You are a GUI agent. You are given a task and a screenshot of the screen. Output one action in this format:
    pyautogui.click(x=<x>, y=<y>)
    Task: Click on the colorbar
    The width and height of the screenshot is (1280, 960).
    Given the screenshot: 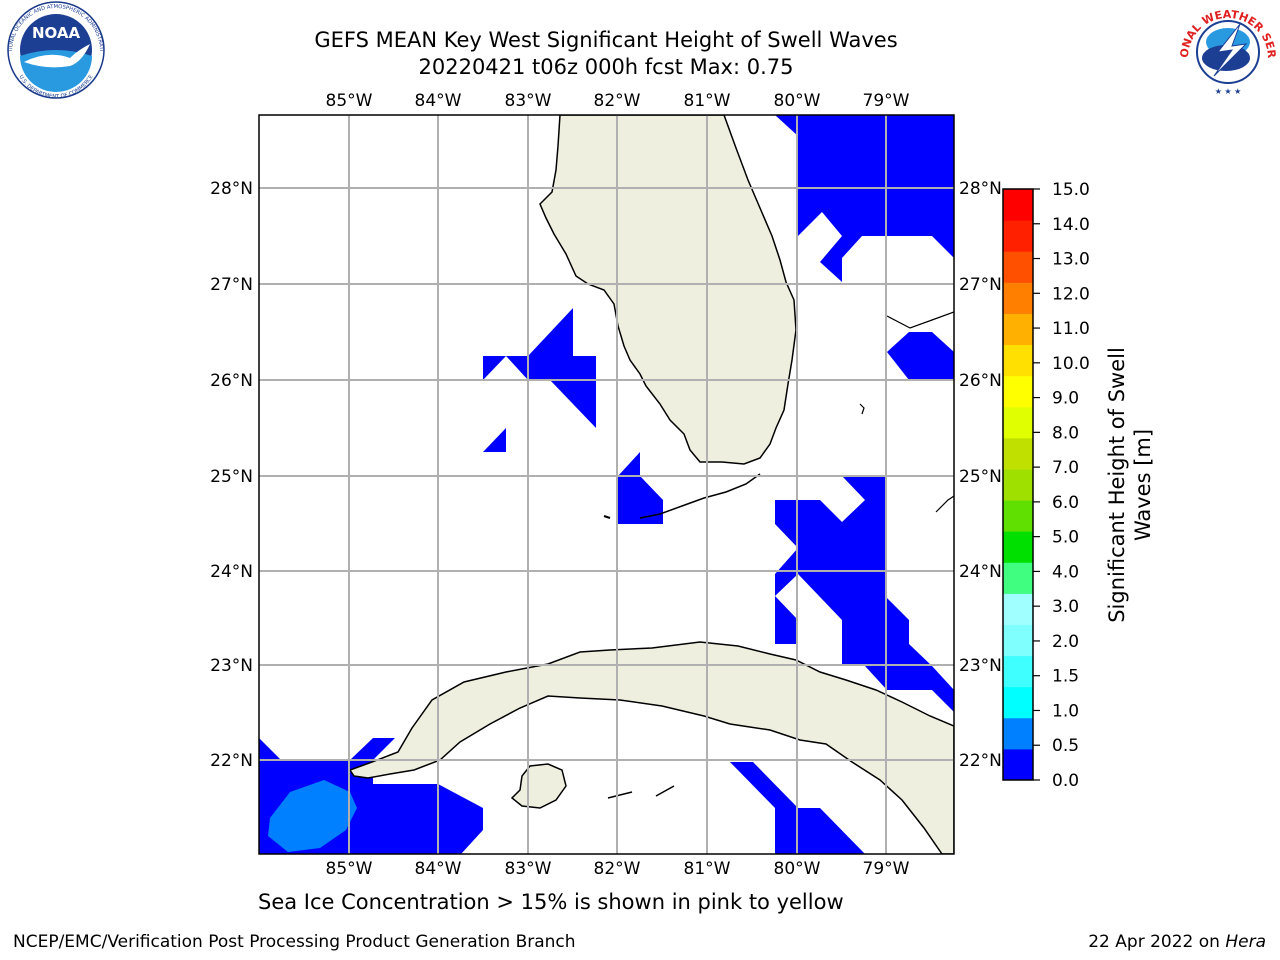 What is the action you would take?
    pyautogui.click(x=1018, y=485)
    